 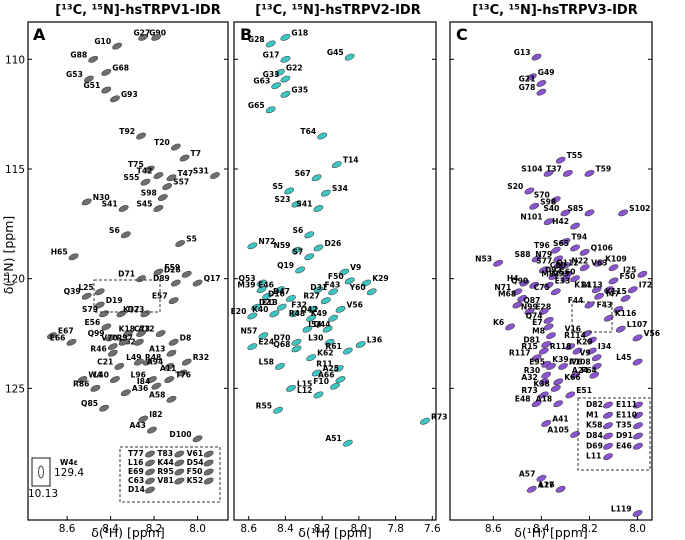 I want to click on panel-c-peak-label: A108, so click(x=580, y=361).